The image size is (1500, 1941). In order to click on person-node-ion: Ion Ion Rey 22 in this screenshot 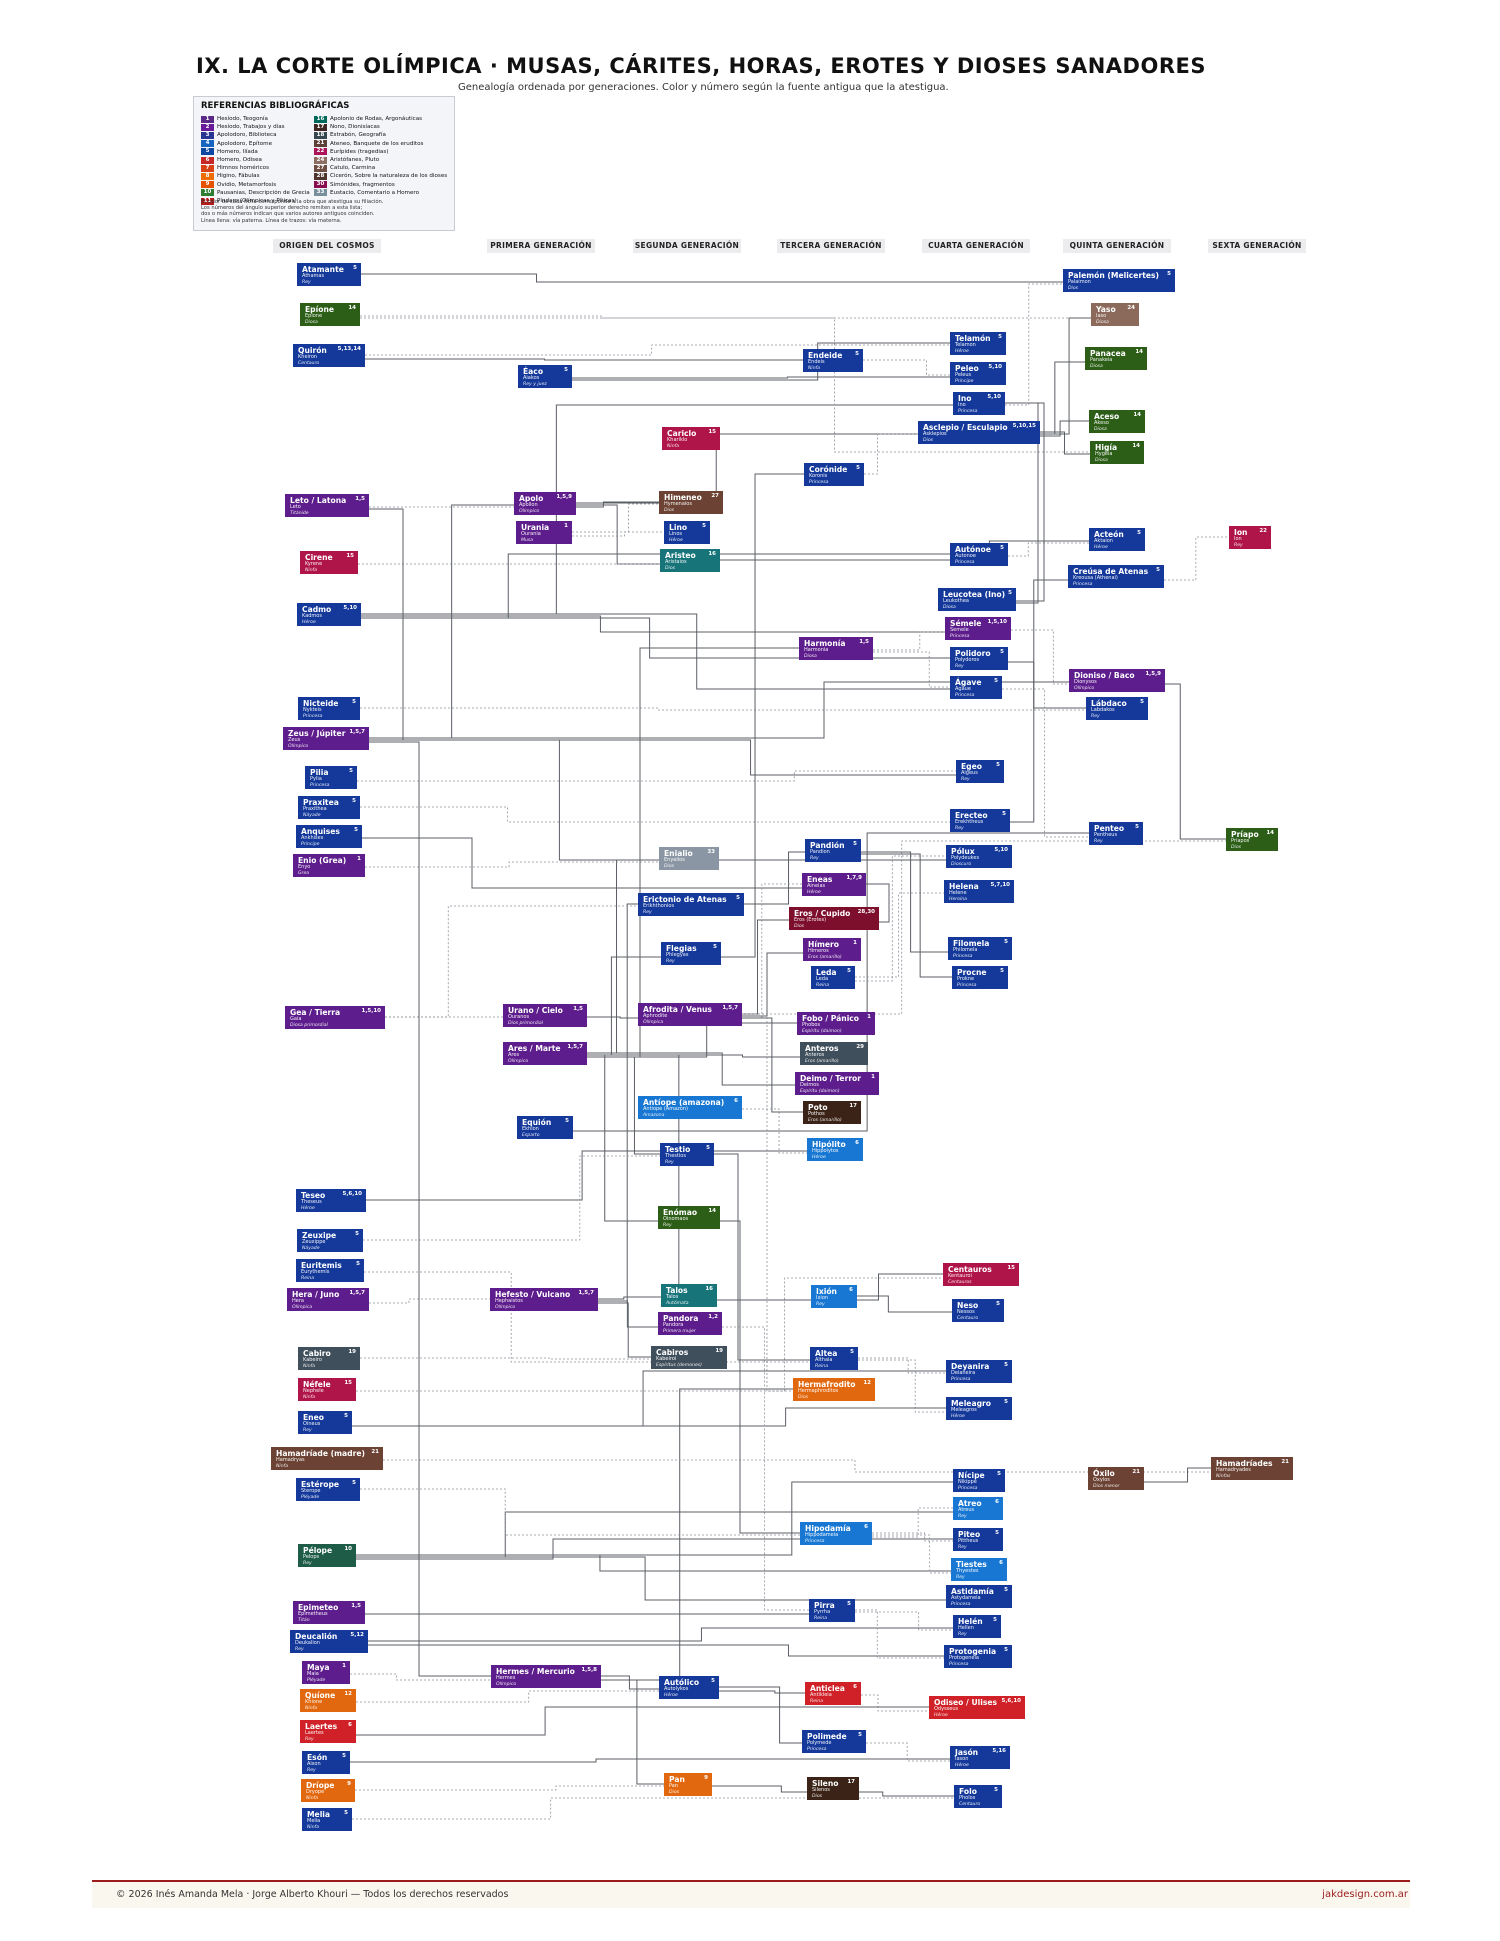, I will do `click(1250, 537)`.